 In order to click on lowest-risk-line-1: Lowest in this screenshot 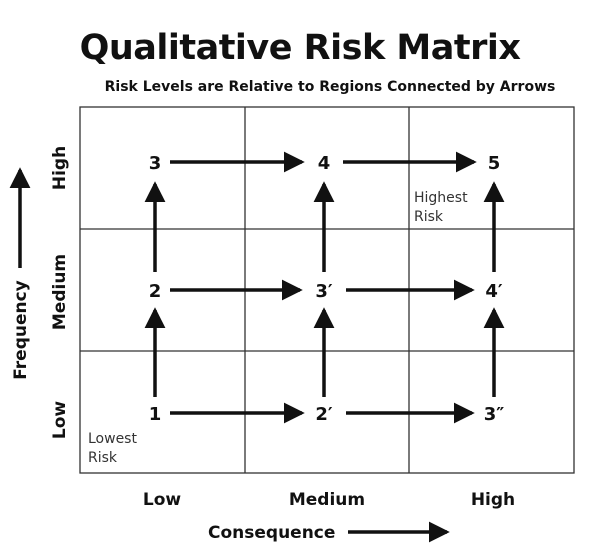, I will do `click(112, 439)`.